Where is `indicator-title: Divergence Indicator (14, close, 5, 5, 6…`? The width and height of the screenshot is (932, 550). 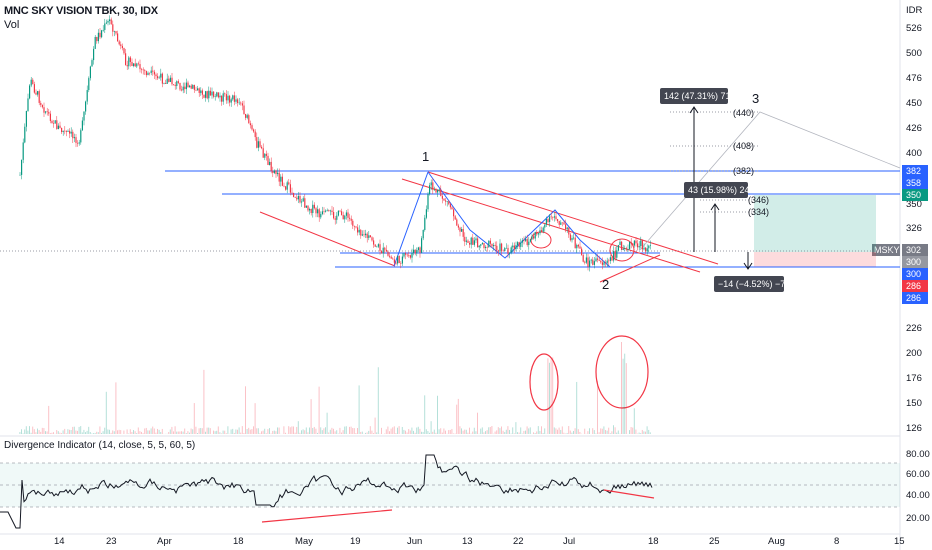
indicator-title: Divergence Indicator (14, close, 5, 5, 6… is located at coordinates (100, 445).